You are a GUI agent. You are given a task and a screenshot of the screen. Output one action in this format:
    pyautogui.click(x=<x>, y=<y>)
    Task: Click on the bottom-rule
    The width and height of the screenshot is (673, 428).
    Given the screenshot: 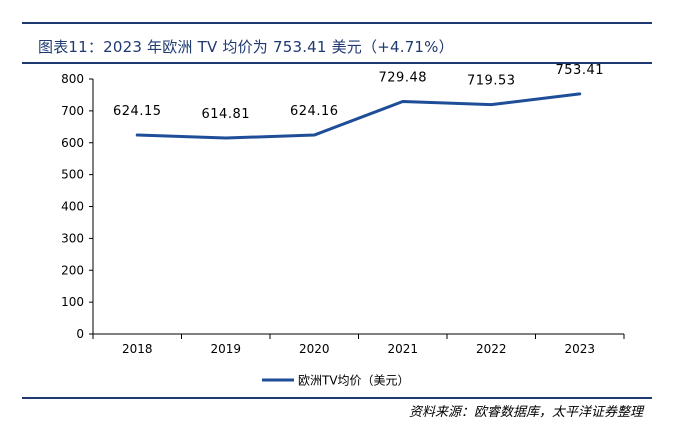 What is the action you would take?
    pyautogui.click(x=337, y=398)
    